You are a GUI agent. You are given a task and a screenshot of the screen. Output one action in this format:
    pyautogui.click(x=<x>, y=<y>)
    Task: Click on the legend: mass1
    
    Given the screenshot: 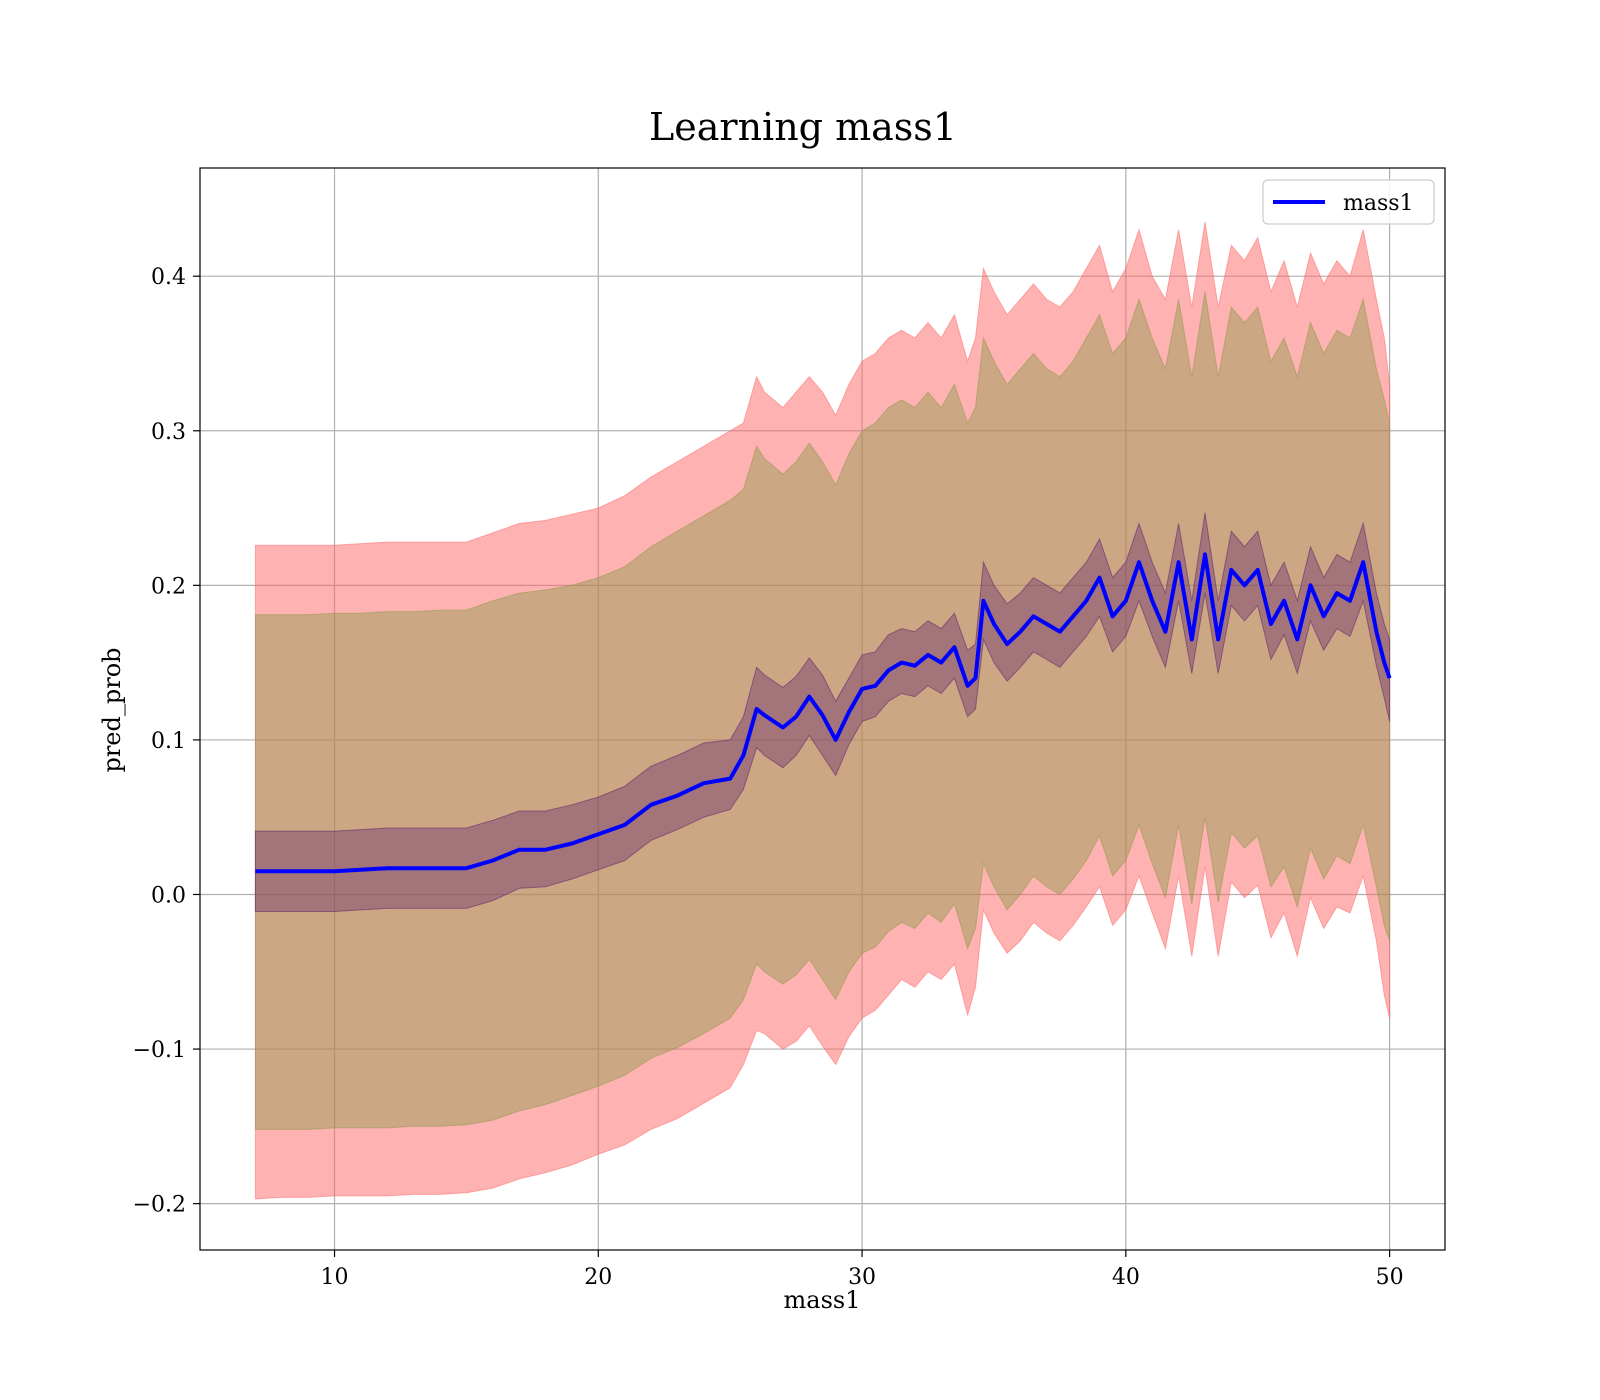 What is the action you would take?
    pyautogui.click(x=1348, y=202)
    